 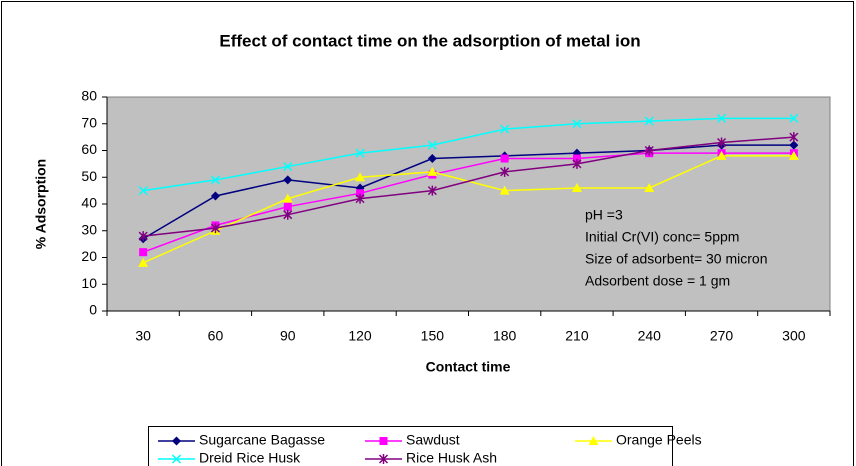 I want to click on y-tick-label: 70, so click(x=89, y=122).